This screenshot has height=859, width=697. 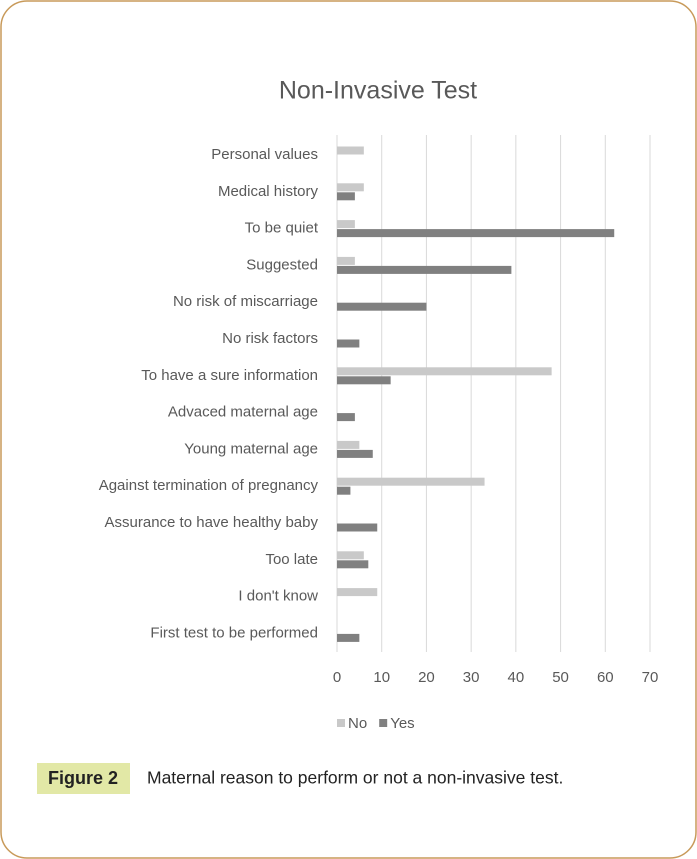 I want to click on x-tick-label: 0, so click(x=337, y=677).